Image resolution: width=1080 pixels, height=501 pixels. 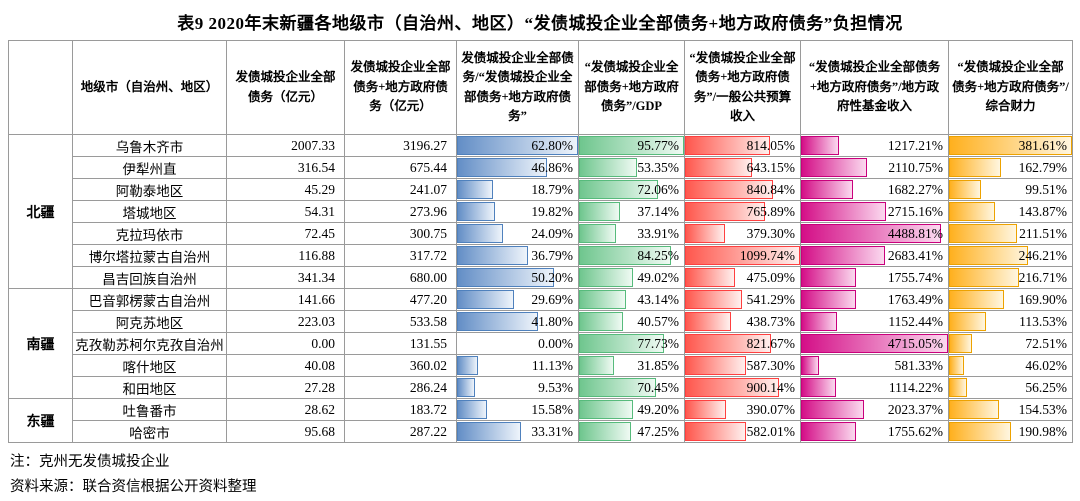 What do you see at coordinates (285, 255) in the screenshot?
I see `debt-cell: 116.88` at bounding box center [285, 255].